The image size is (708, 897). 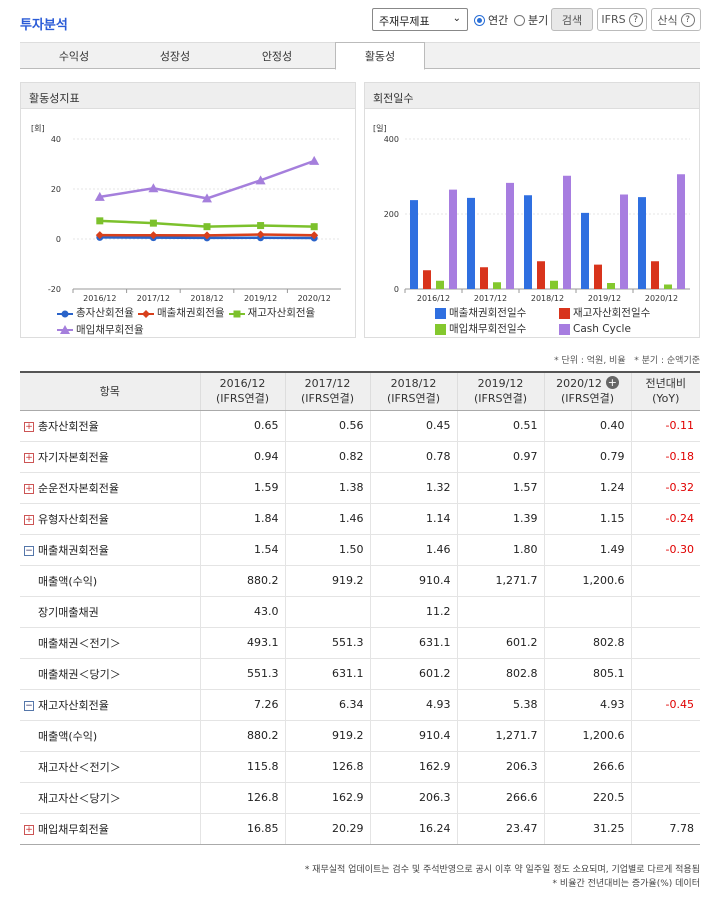 I want to click on legend-item: Cash Cycle, so click(x=619, y=329).